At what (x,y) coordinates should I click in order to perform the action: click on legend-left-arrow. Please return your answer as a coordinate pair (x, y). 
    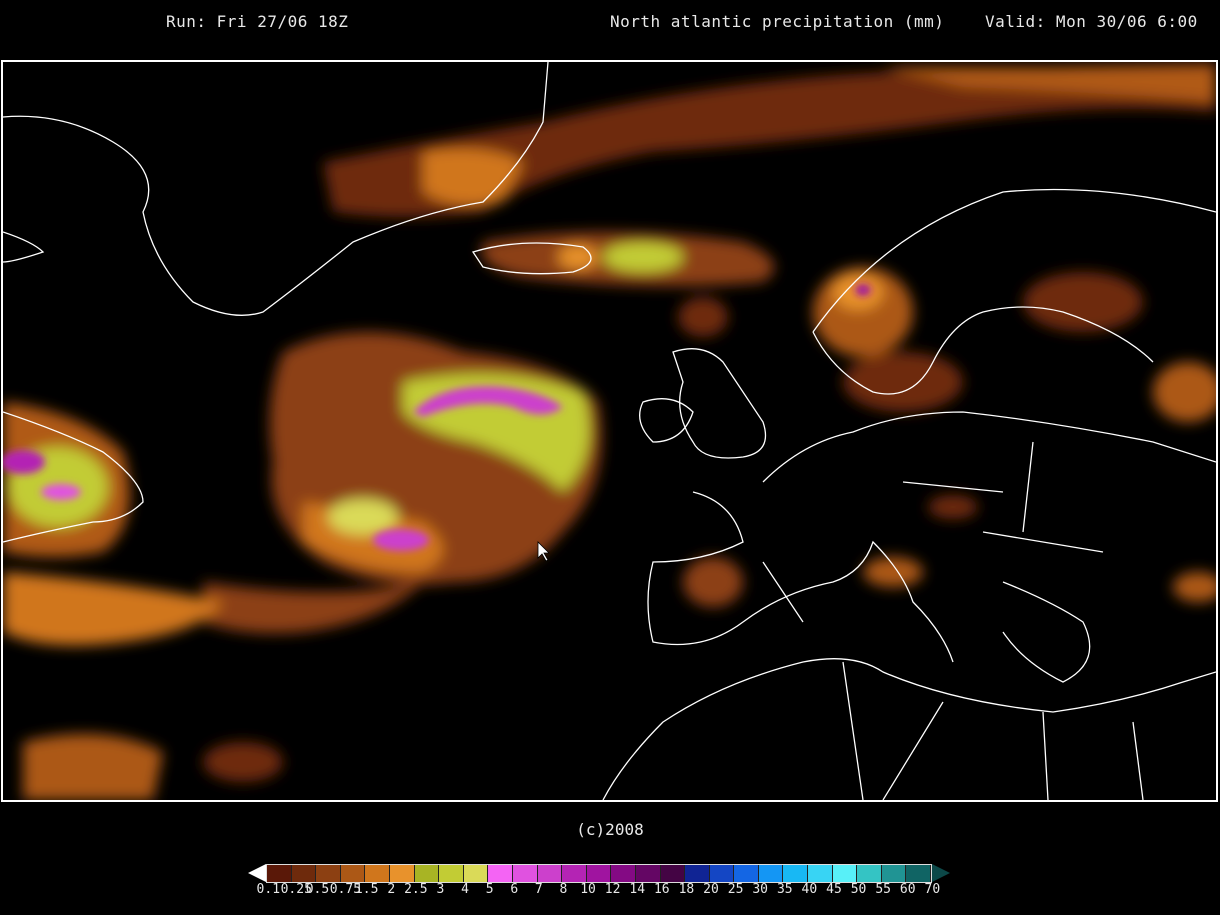
    Looking at the image, I should click on (257, 873).